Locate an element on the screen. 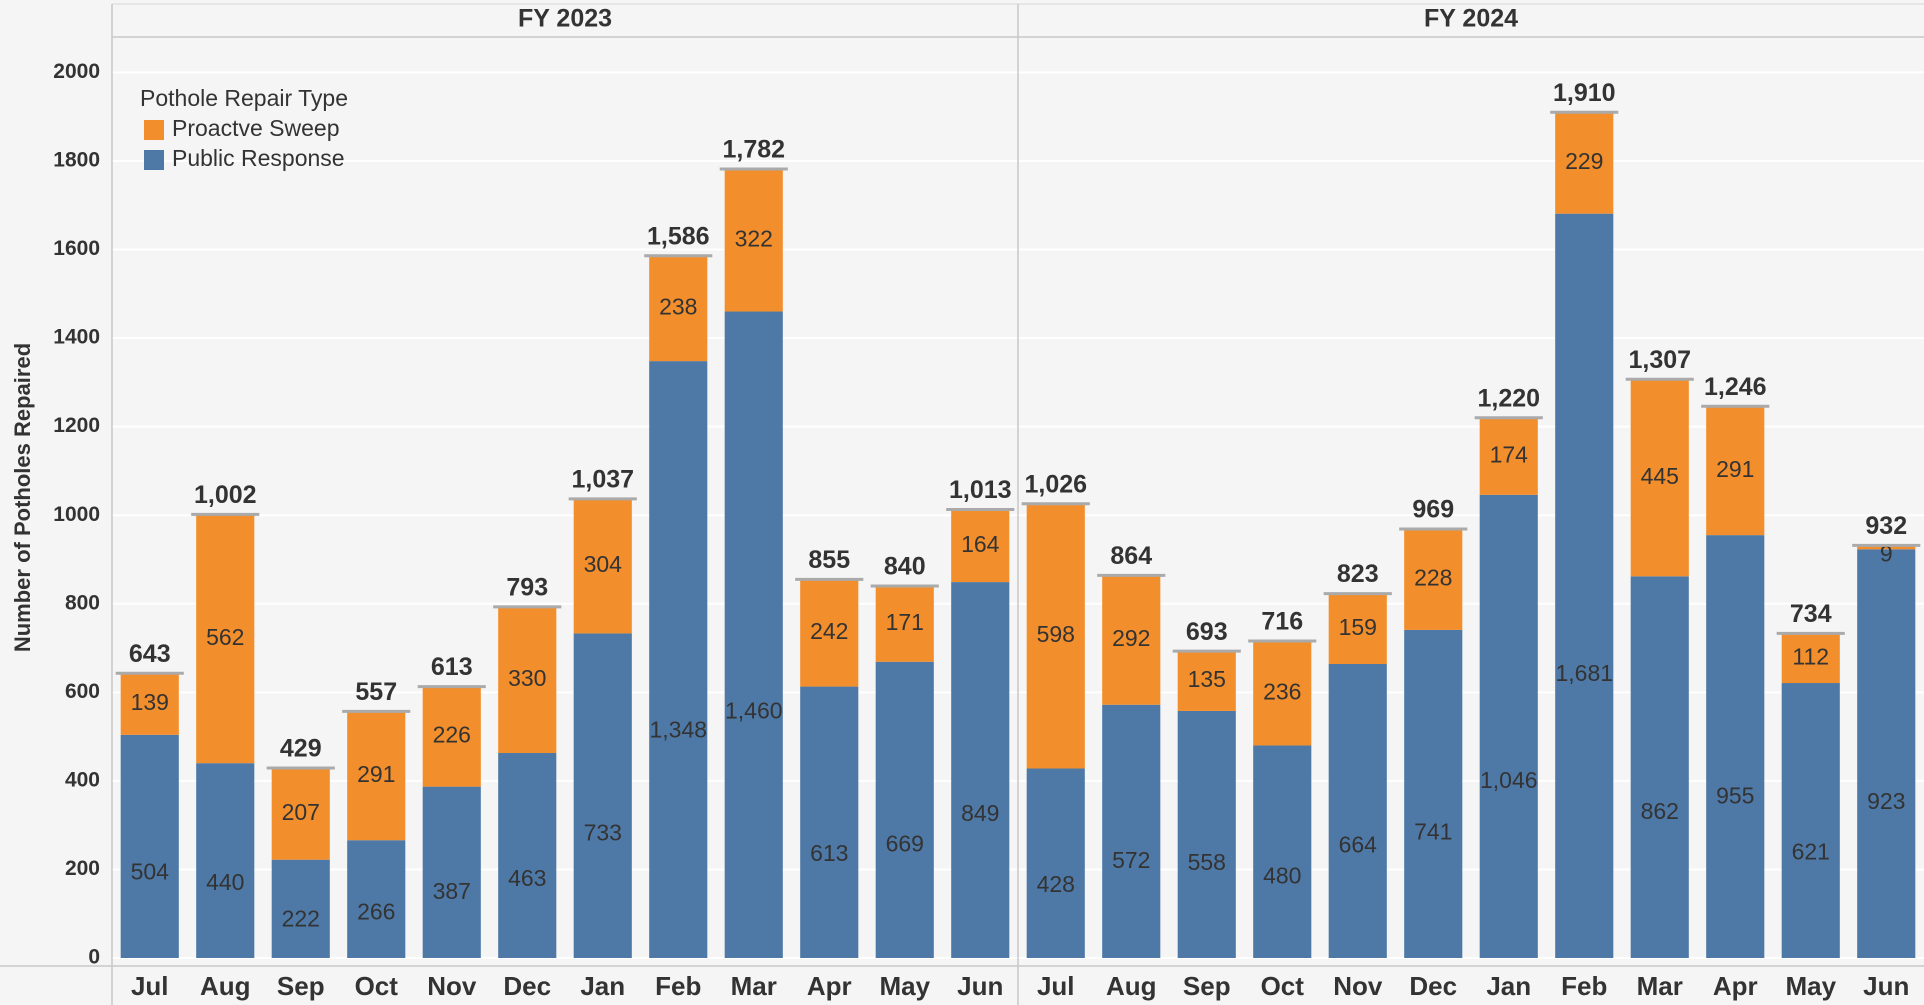 The width and height of the screenshot is (1924, 1005). y-tick-label: 800 is located at coordinates (82, 602).